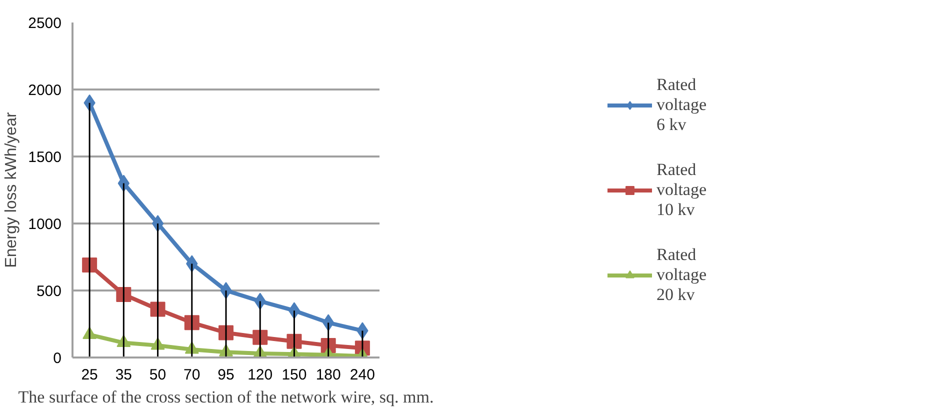  What do you see at coordinates (11, 190) in the screenshot?
I see `y-axis-title: Energy loss kWh/year` at bounding box center [11, 190].